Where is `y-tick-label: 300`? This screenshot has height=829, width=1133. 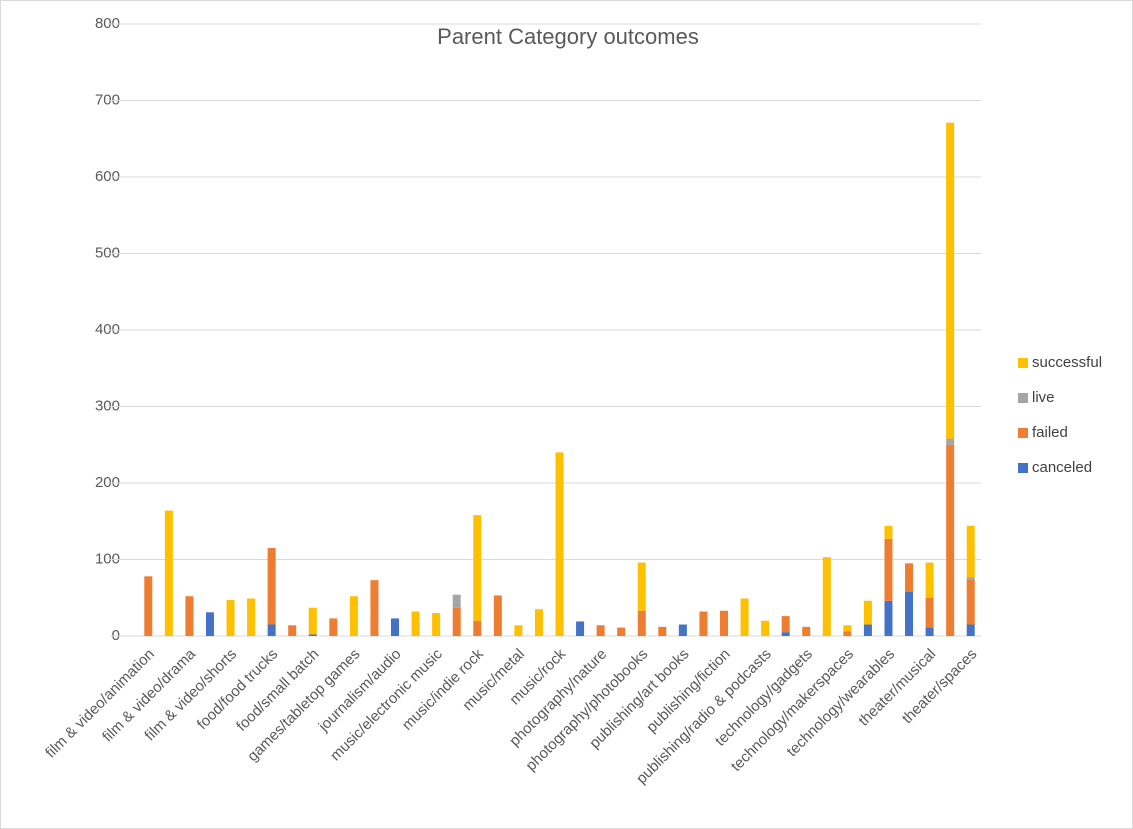
y-tick-label: 300 is located at coordinates (107, 405).